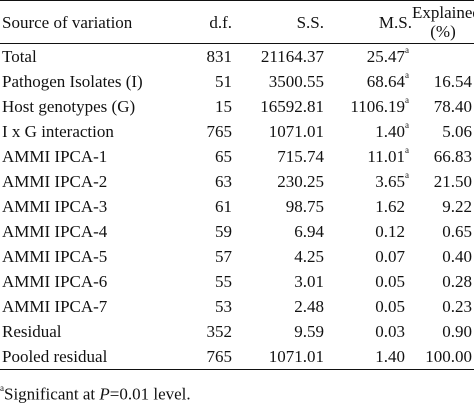 The width and height of the screenshot is (474, 405). I want to click on table-row: AMMI IPCA-5 57 4.25 0.07 0.40, so click(237, 256).